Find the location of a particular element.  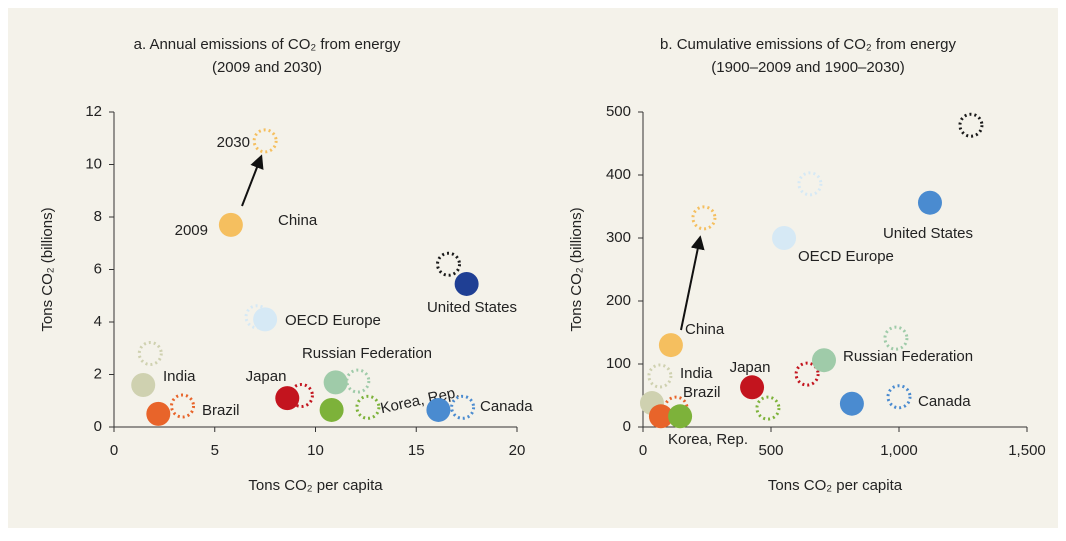

y-tick-label: 6 is located at coordinates (98, 268).